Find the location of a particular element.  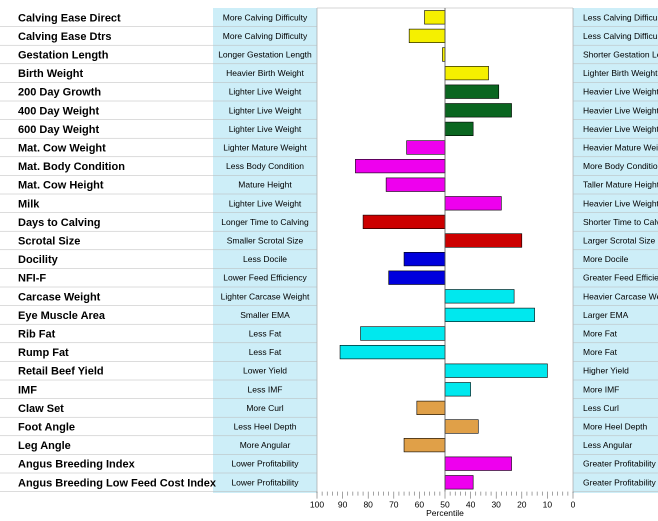

left-descriptor-scrotal-size: Smaller Scrotal Size is located at coordinates (265, 241).